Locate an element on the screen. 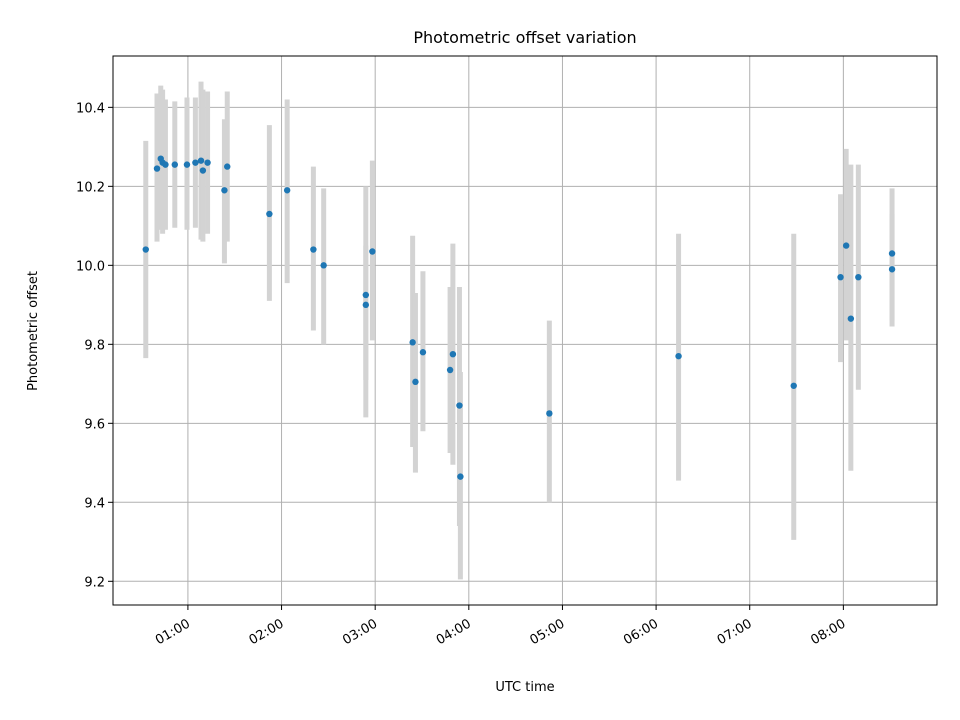  y-tick-label: 9.6 is located at coordinates (94, 424).